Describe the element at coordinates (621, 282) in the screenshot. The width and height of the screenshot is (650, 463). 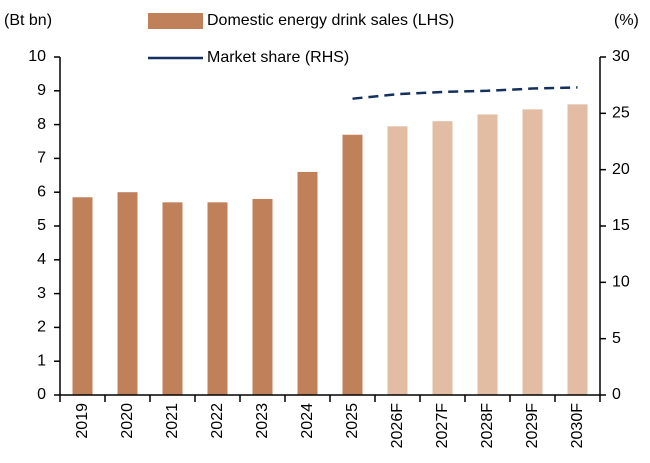
I see `y2-tick-label: 10` at that location.